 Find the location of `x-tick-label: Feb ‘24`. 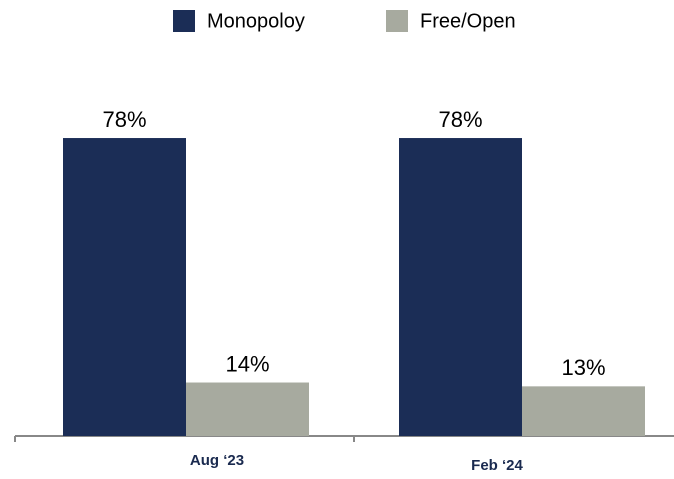

x-tick-label: Feb ‘24 is located at coordinates (497, 465).